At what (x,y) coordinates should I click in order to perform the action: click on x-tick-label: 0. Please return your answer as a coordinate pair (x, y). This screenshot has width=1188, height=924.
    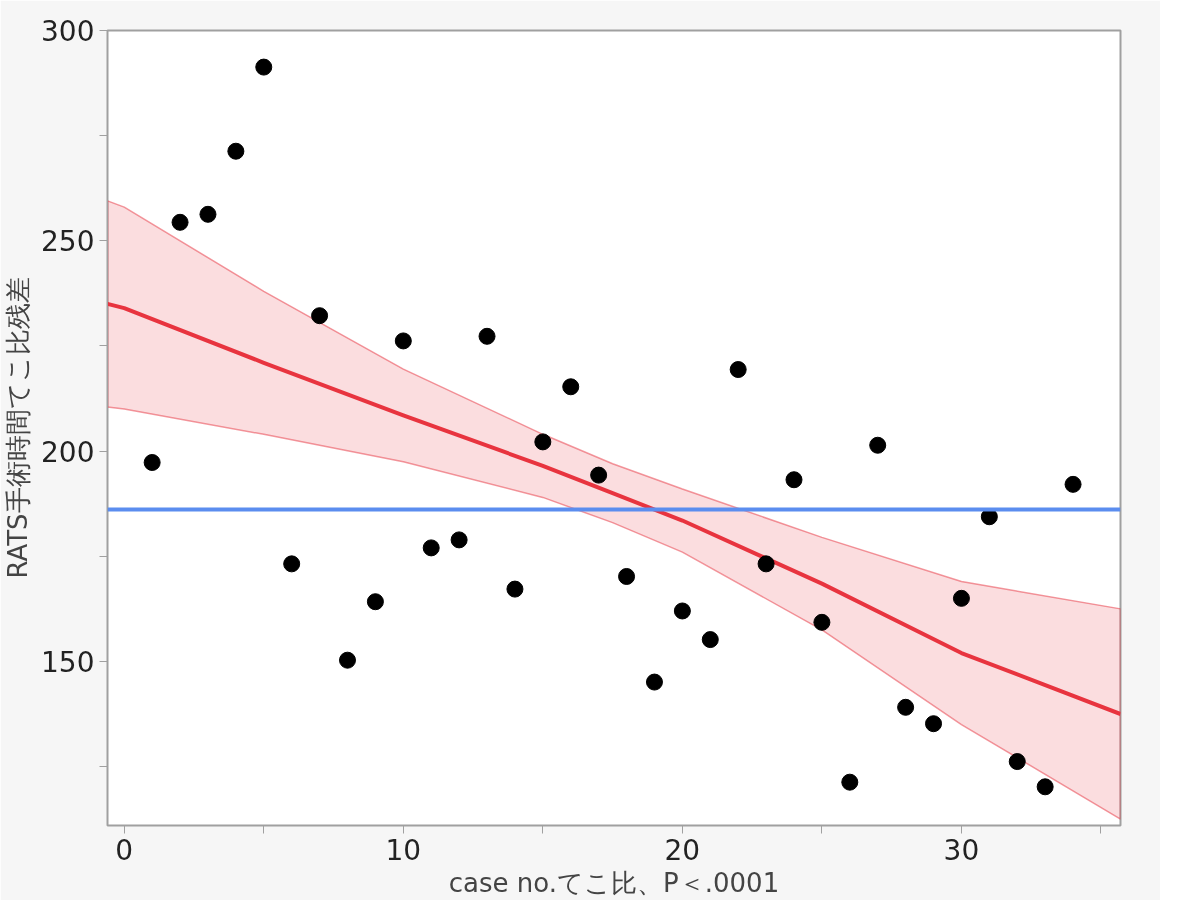
    Looking at the image, I should click on (124, 850).